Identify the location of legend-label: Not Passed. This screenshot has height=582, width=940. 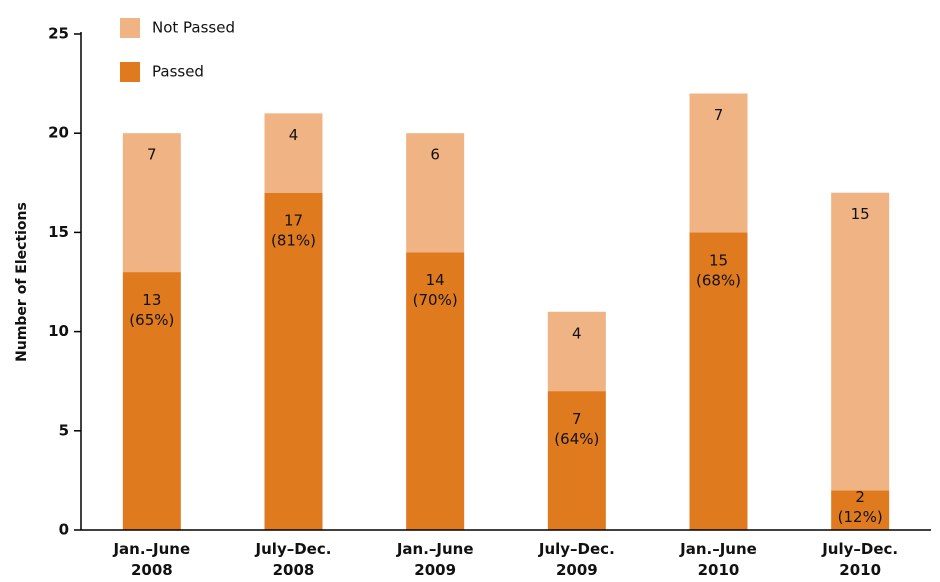
(193, 28).